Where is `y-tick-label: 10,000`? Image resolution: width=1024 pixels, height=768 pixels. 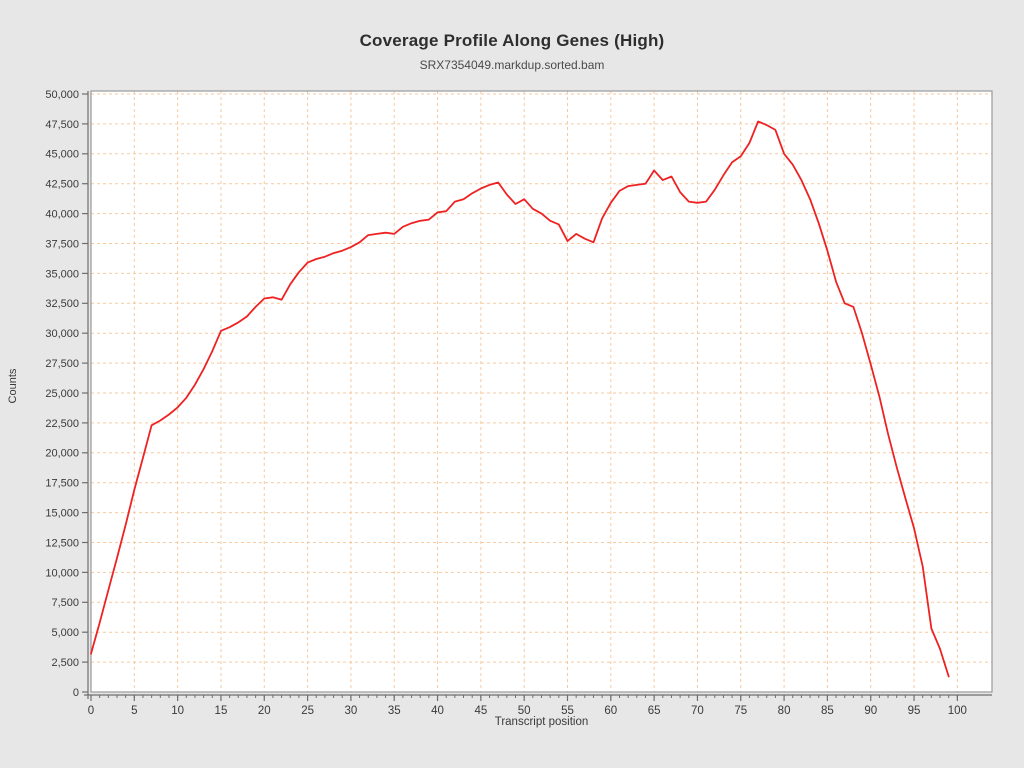
y-tick-label: 10,000 is located at coordinates (62, 573).